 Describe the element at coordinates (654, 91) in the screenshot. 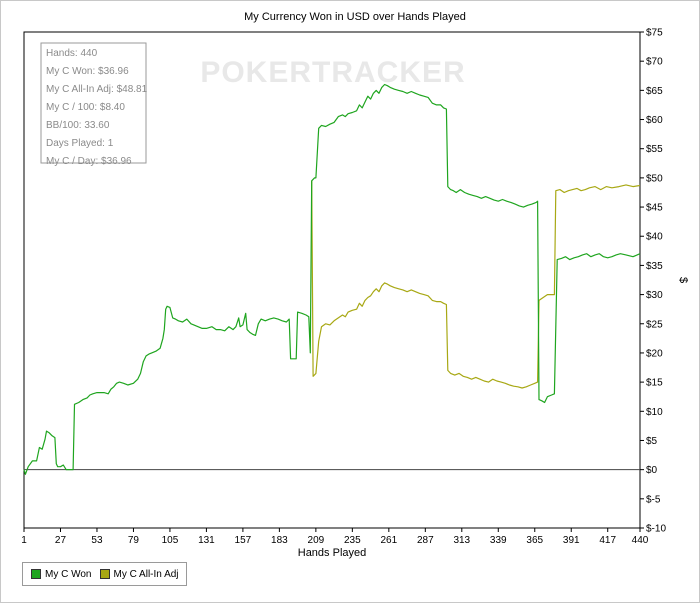

I see `y-tick-label: $65` at that location.